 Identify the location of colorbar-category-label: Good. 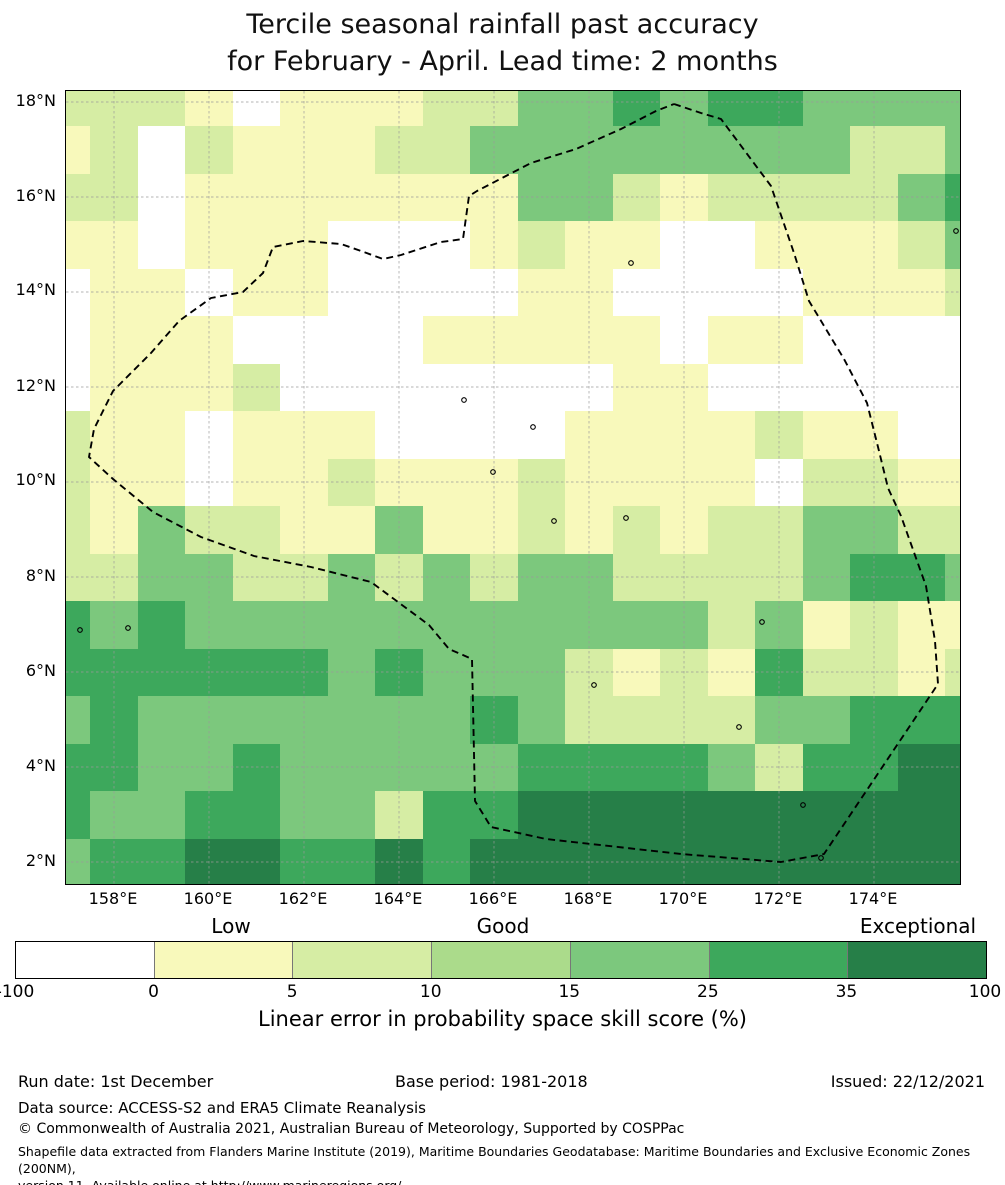
(503, 926).